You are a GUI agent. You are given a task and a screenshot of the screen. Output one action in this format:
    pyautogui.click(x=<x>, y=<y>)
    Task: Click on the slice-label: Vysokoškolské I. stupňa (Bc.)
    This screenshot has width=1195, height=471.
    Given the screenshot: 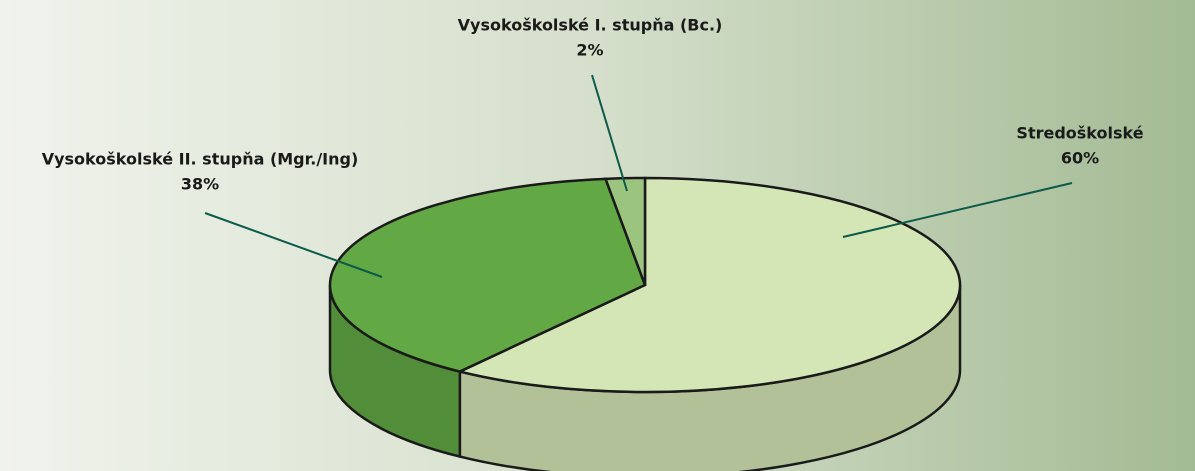 What is the action you would take?
    pyautogui.click(x=590, y=25)
    